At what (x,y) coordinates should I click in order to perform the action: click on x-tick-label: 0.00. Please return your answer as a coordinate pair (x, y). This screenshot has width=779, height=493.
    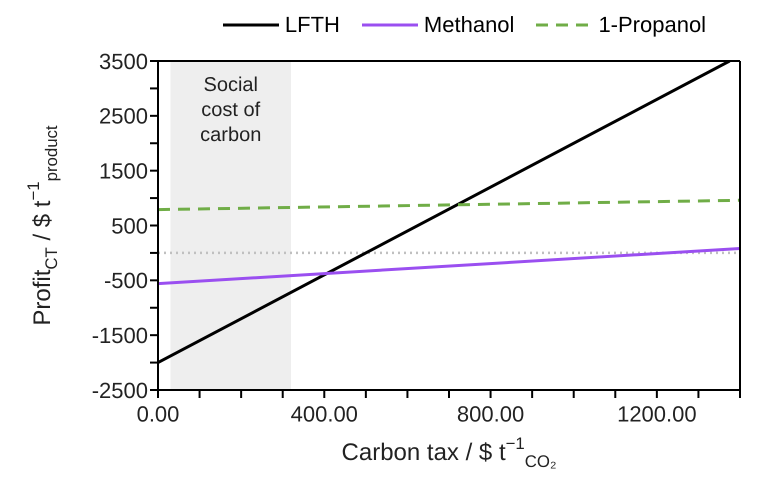
    Looking at the image, I should click on (158, 414).